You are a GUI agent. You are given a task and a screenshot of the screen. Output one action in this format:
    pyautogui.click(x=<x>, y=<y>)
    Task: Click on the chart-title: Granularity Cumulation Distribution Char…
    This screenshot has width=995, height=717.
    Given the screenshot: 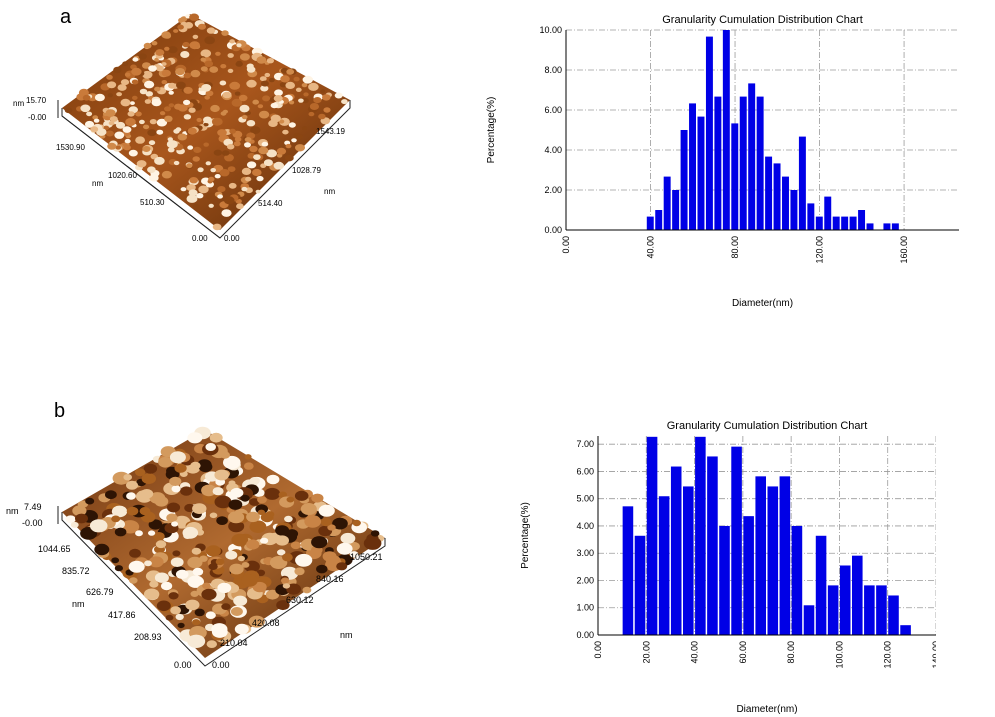 What is the action you would take?
    pyautogui.click(x=762, y=20)
    